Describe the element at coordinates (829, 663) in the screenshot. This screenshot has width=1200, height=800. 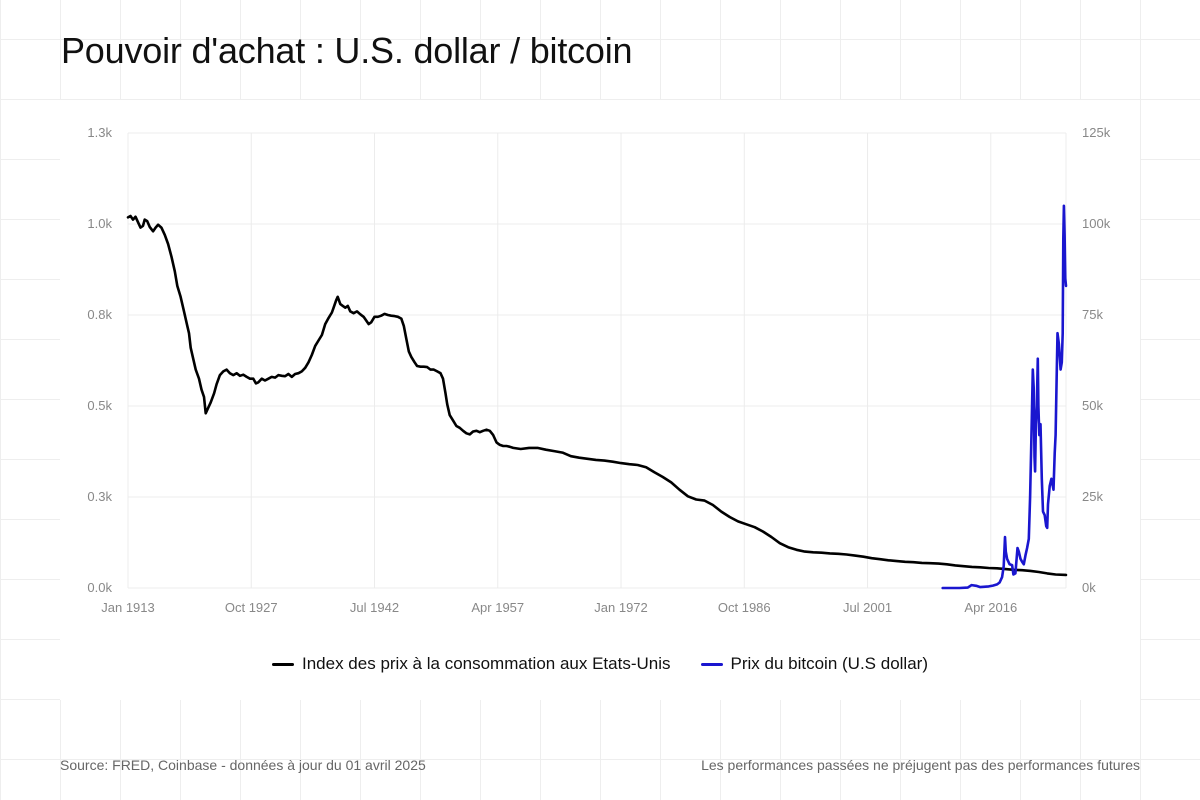
I see `legend-label-btc: Prix du bitcoin (U.S dollar)` at that location.